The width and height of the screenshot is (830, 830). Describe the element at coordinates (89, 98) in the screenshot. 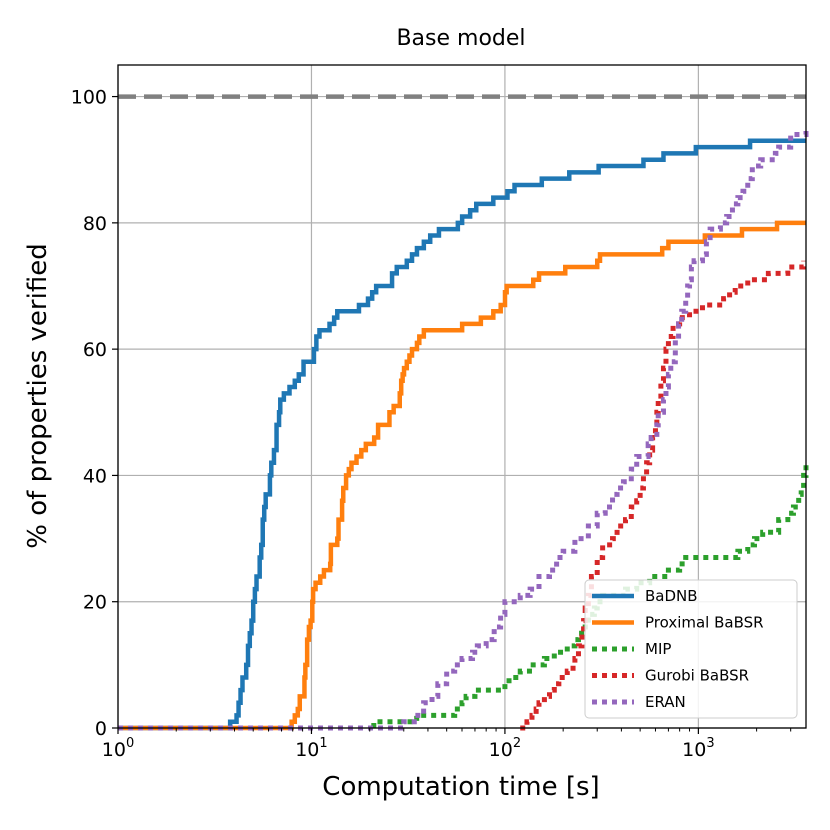

I see `y-tick-label: 100` at that location.